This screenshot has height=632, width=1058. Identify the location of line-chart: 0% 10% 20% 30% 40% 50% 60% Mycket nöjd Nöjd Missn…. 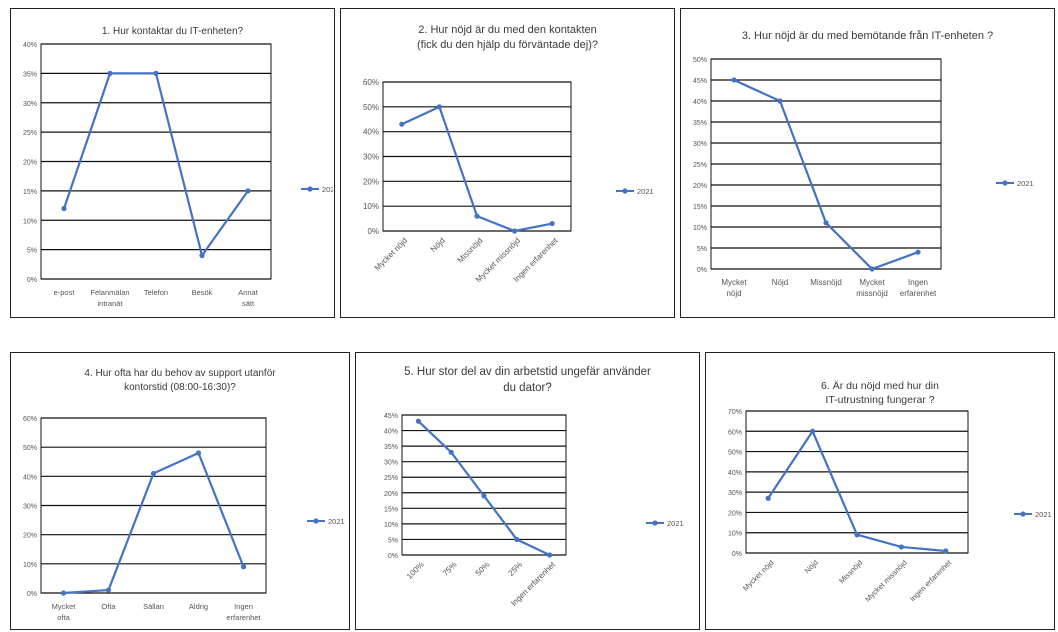
(508, 181).